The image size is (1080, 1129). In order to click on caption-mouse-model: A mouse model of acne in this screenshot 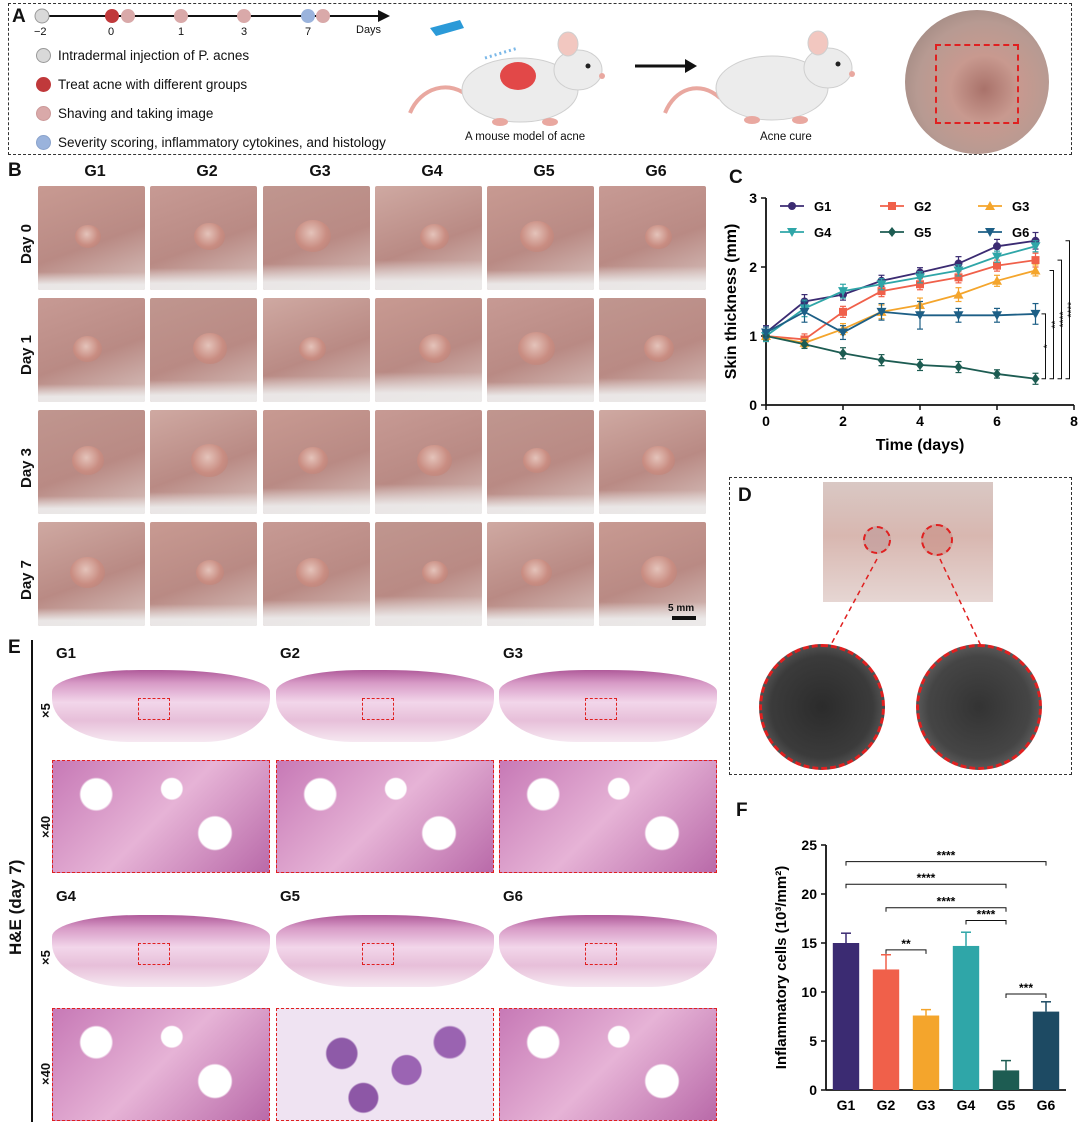, I will do `click(525, 137)`.